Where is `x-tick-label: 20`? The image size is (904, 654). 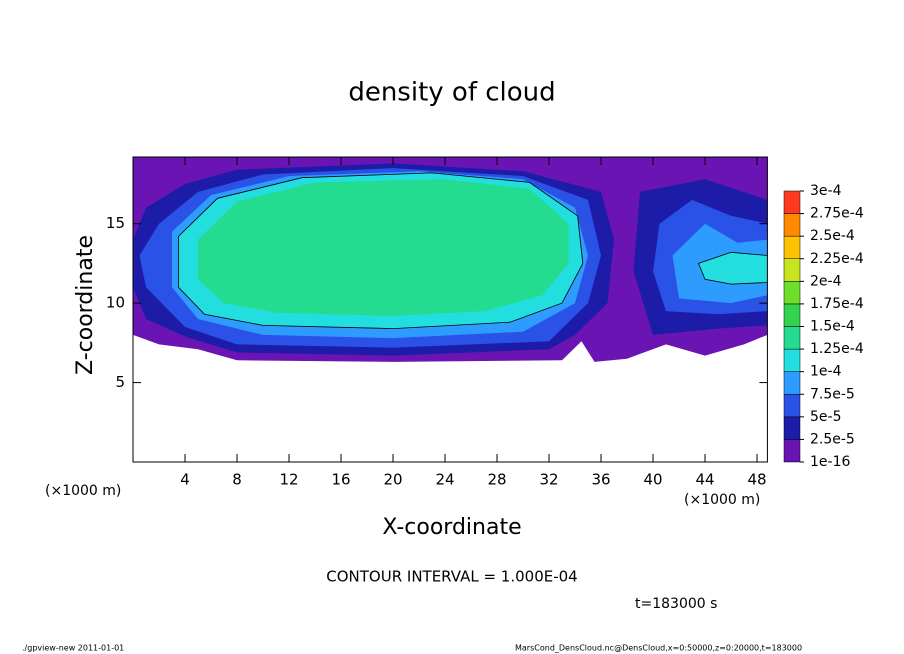
x-tick-label: 20 is located at coordinates (392, 480).